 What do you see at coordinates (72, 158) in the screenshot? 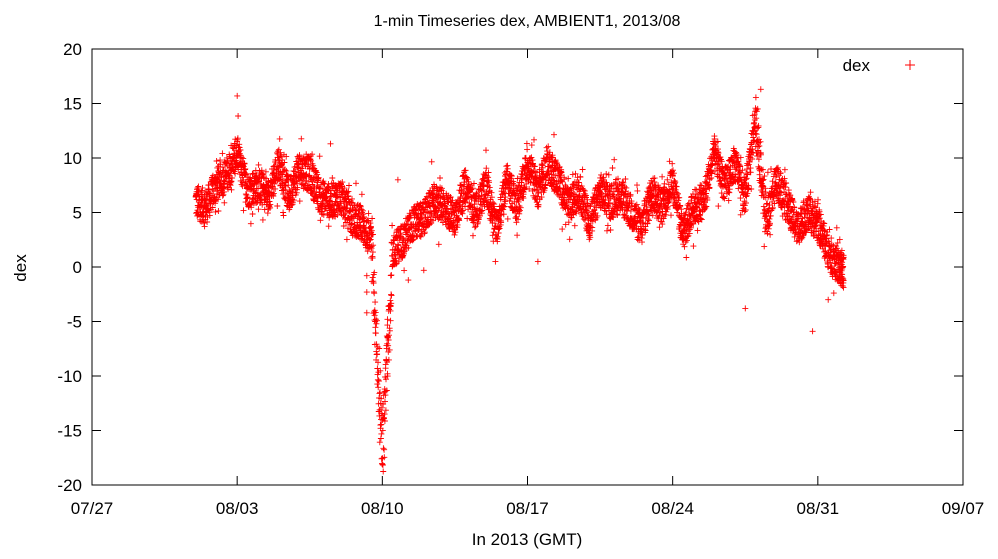
I see `y-tick-label: 10` at bounding box center [72, 158].